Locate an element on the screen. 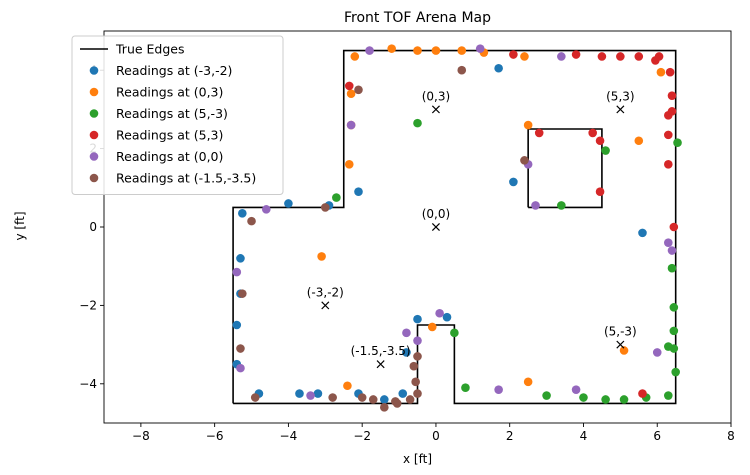  y-axis-label: y [ft] is located at coordinates (20, 226).